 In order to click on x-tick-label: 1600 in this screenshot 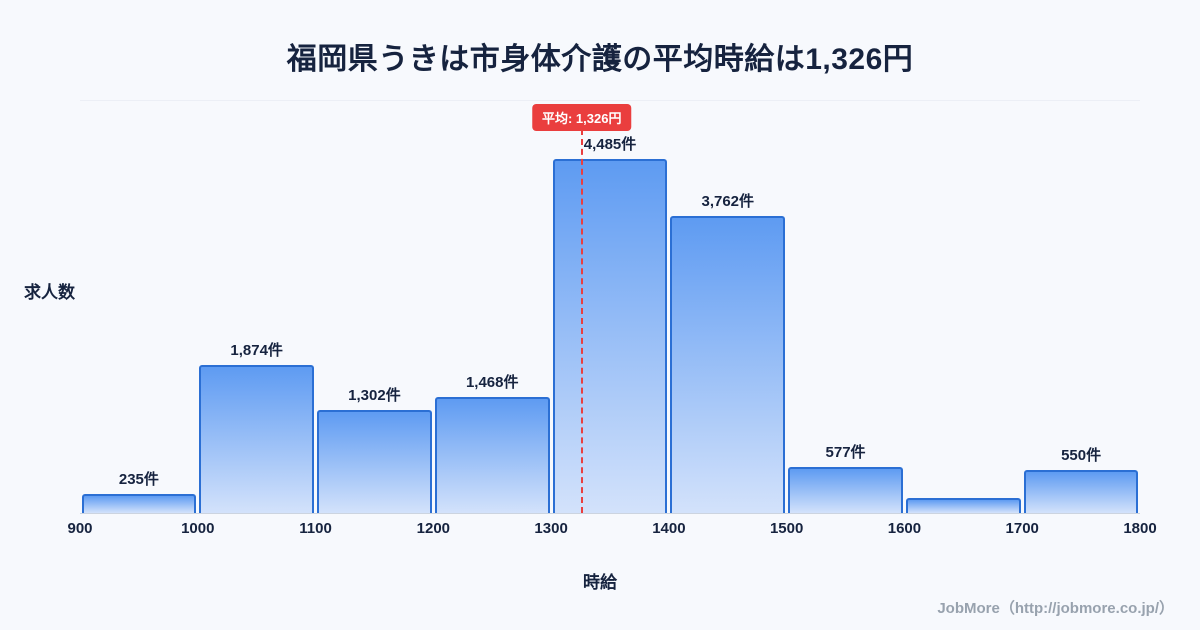, I will do `click(904, 528)`.